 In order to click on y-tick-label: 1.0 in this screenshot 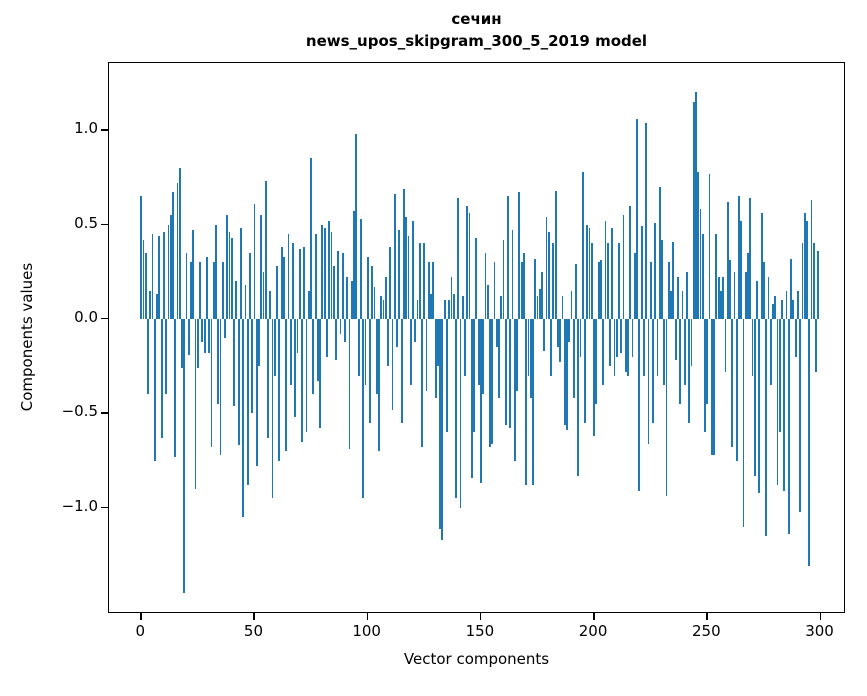, I will do `click(86, 128)`.